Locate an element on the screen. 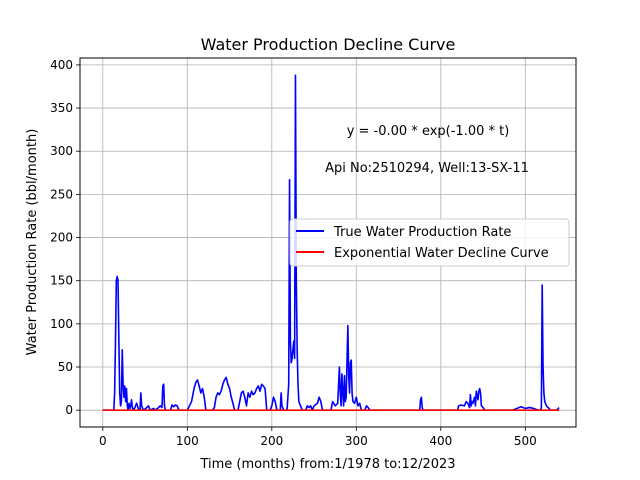  y-tick-label: 400 is located at coordinates (61, 65).